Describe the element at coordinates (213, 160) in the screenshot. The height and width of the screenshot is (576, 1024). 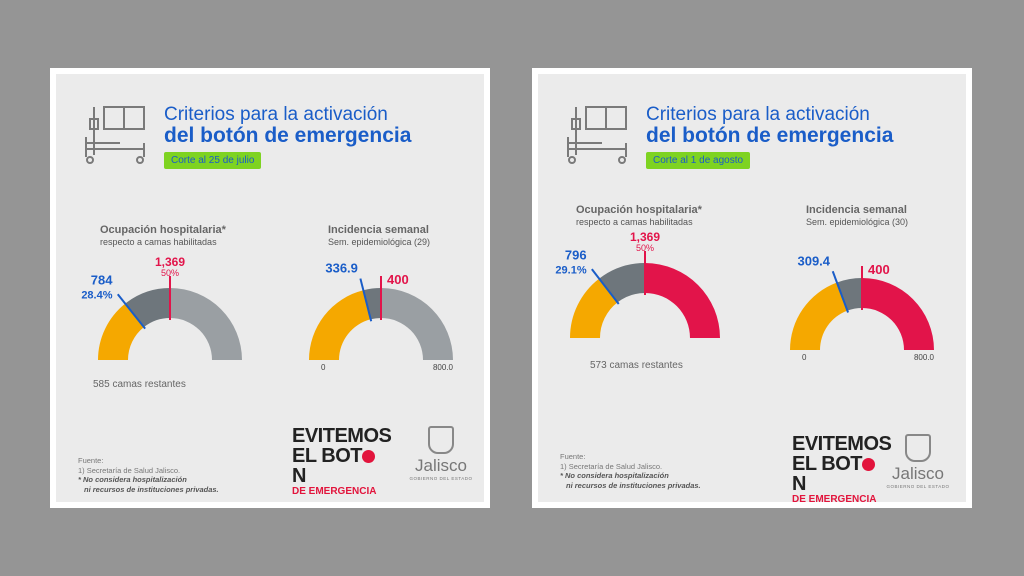
I see `corte-badge: Corte al 25 de julio` at that location.